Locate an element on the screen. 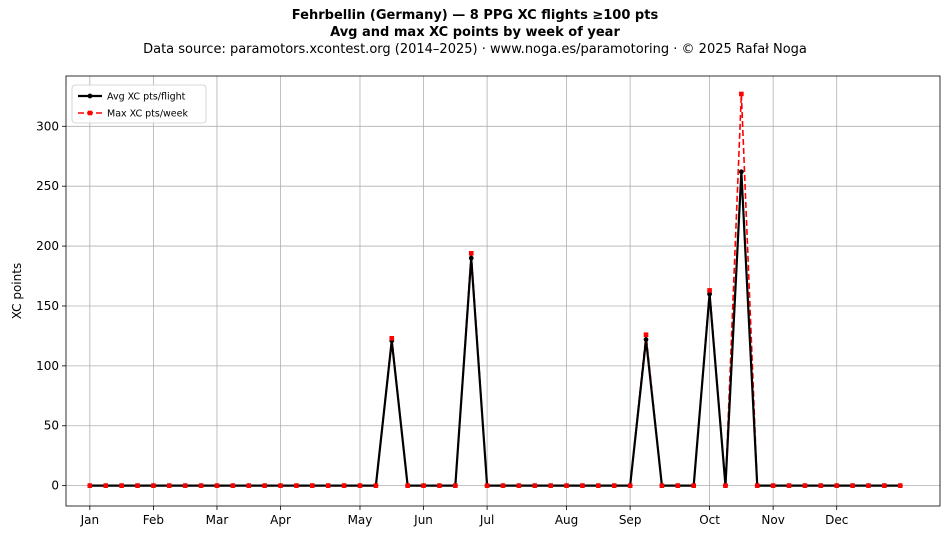 The width and height of the screenshot is (950, 539). legend: Avg XC pts/flight Max XC pts/week is located at coordinates (139, 104).